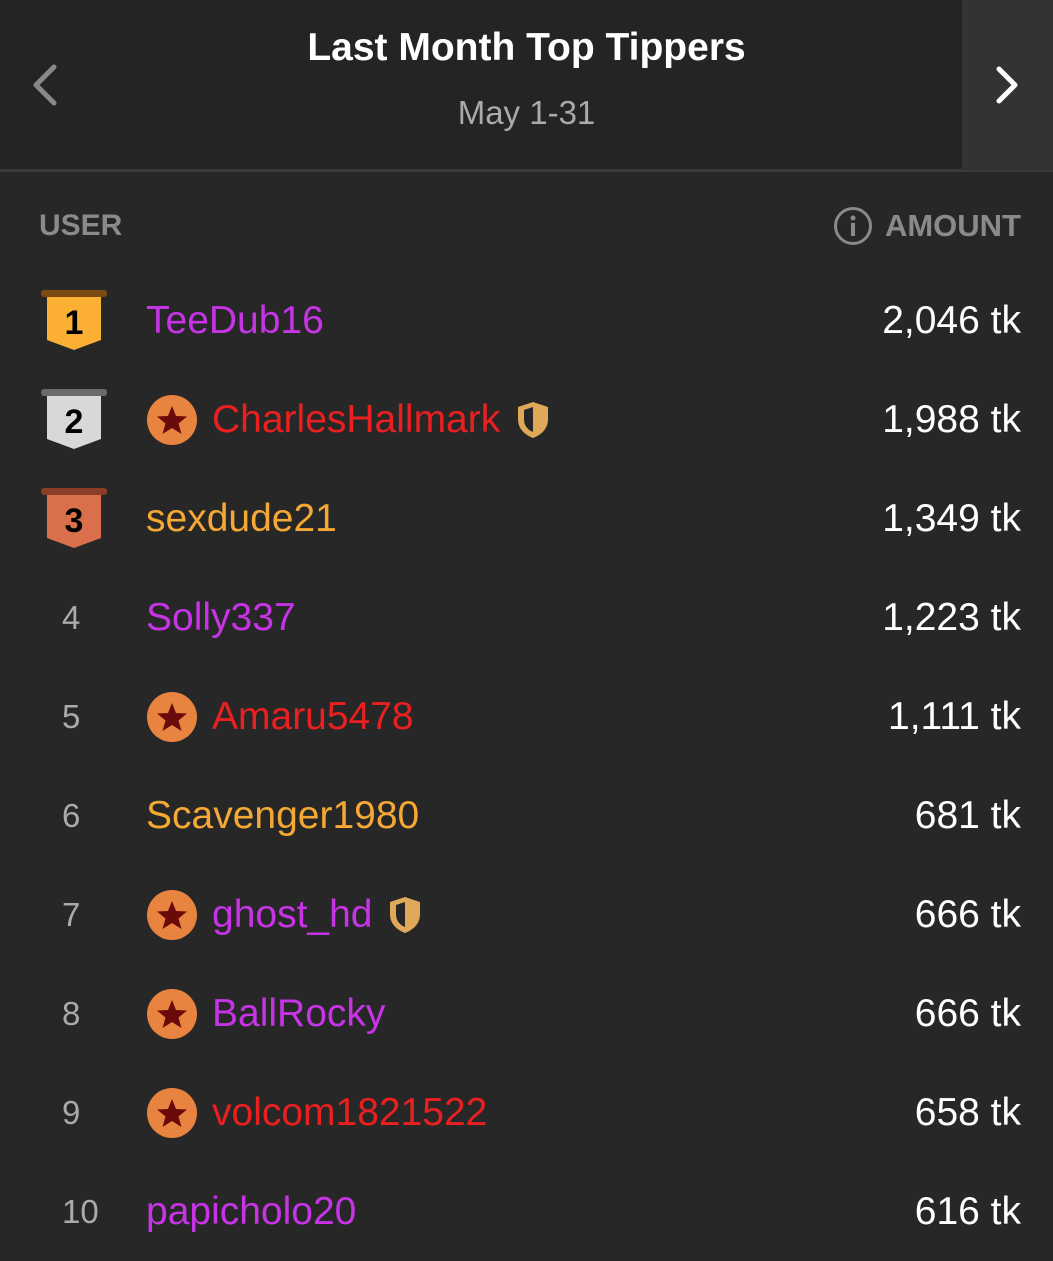 The image size is (1053, 1261). What do you see at coordinates (951, 419) in the screenshot?
I see `tip-amount: 1,988 tk` at bounding box center [951, 419].